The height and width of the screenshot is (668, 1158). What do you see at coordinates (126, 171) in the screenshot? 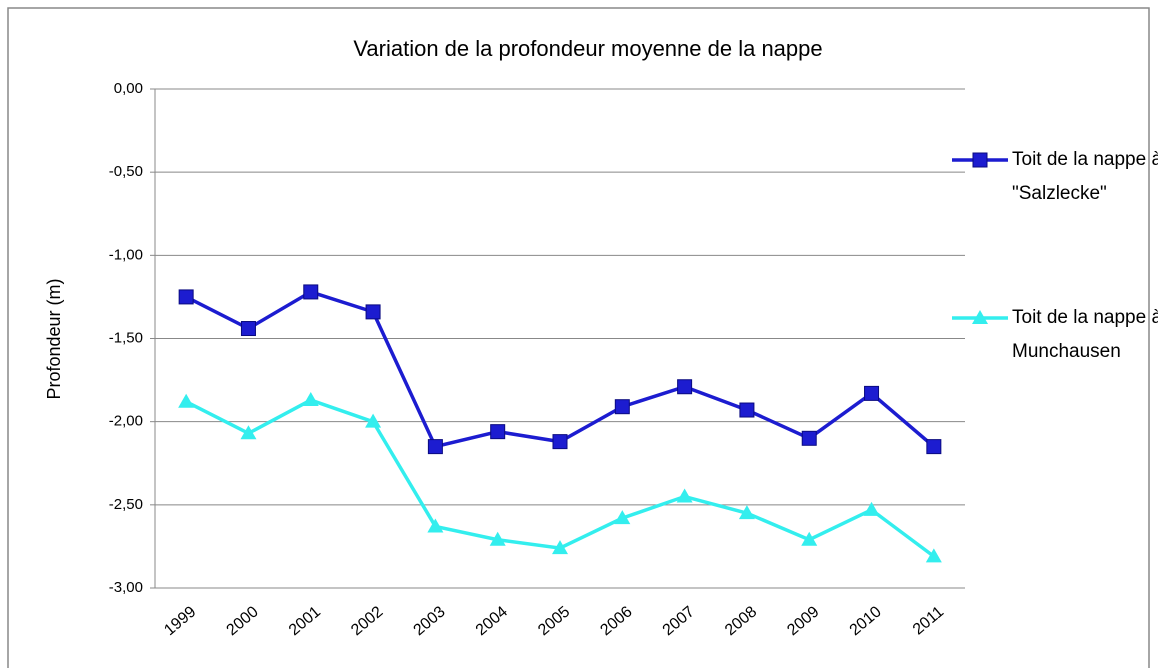
I see `y-tick-label: -0,50` at bounding box center [126, 171].